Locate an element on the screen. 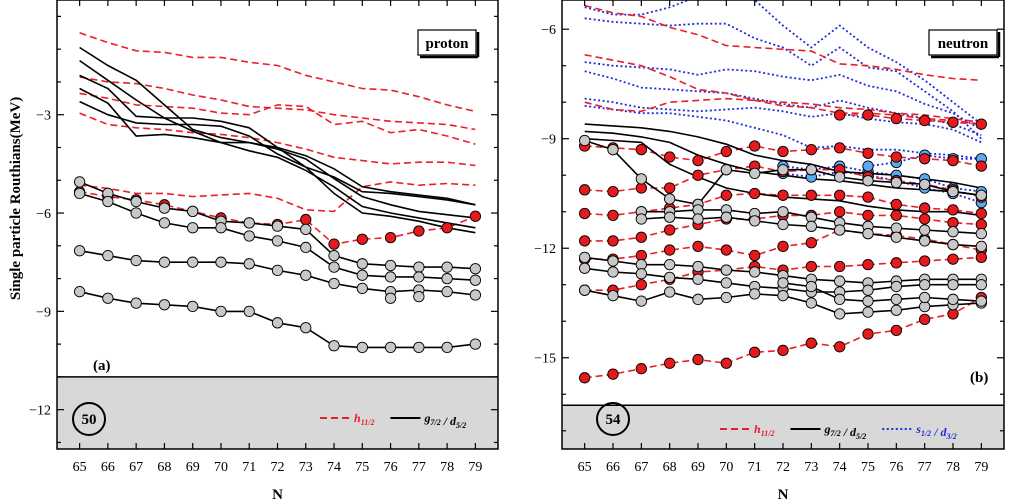  y-tick-label: −9 is located at coordinates (548, 140).